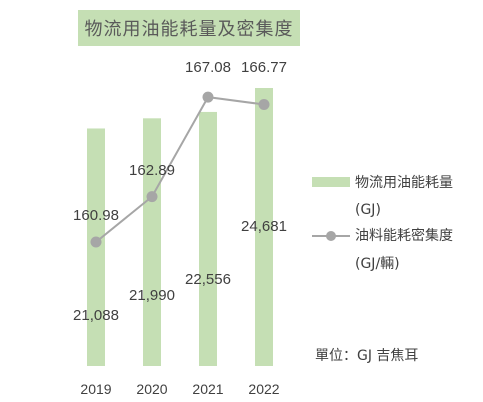 Image resolution: width=483 pixels, height=402 pixels. I want to click on unit-note: 單位：GJ 吉焦耳, so click(367, 356).